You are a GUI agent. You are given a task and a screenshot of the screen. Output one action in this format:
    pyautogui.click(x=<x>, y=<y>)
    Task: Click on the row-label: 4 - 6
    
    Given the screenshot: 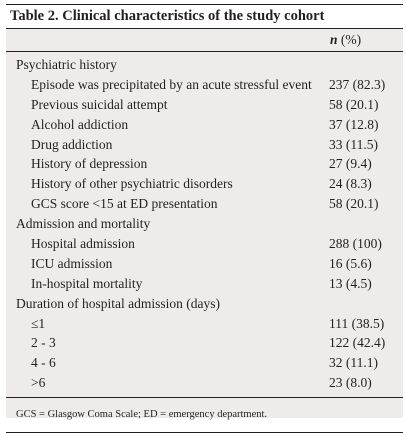 What is the action you would take?
    pyautogui.click(x=43, y=363)
    